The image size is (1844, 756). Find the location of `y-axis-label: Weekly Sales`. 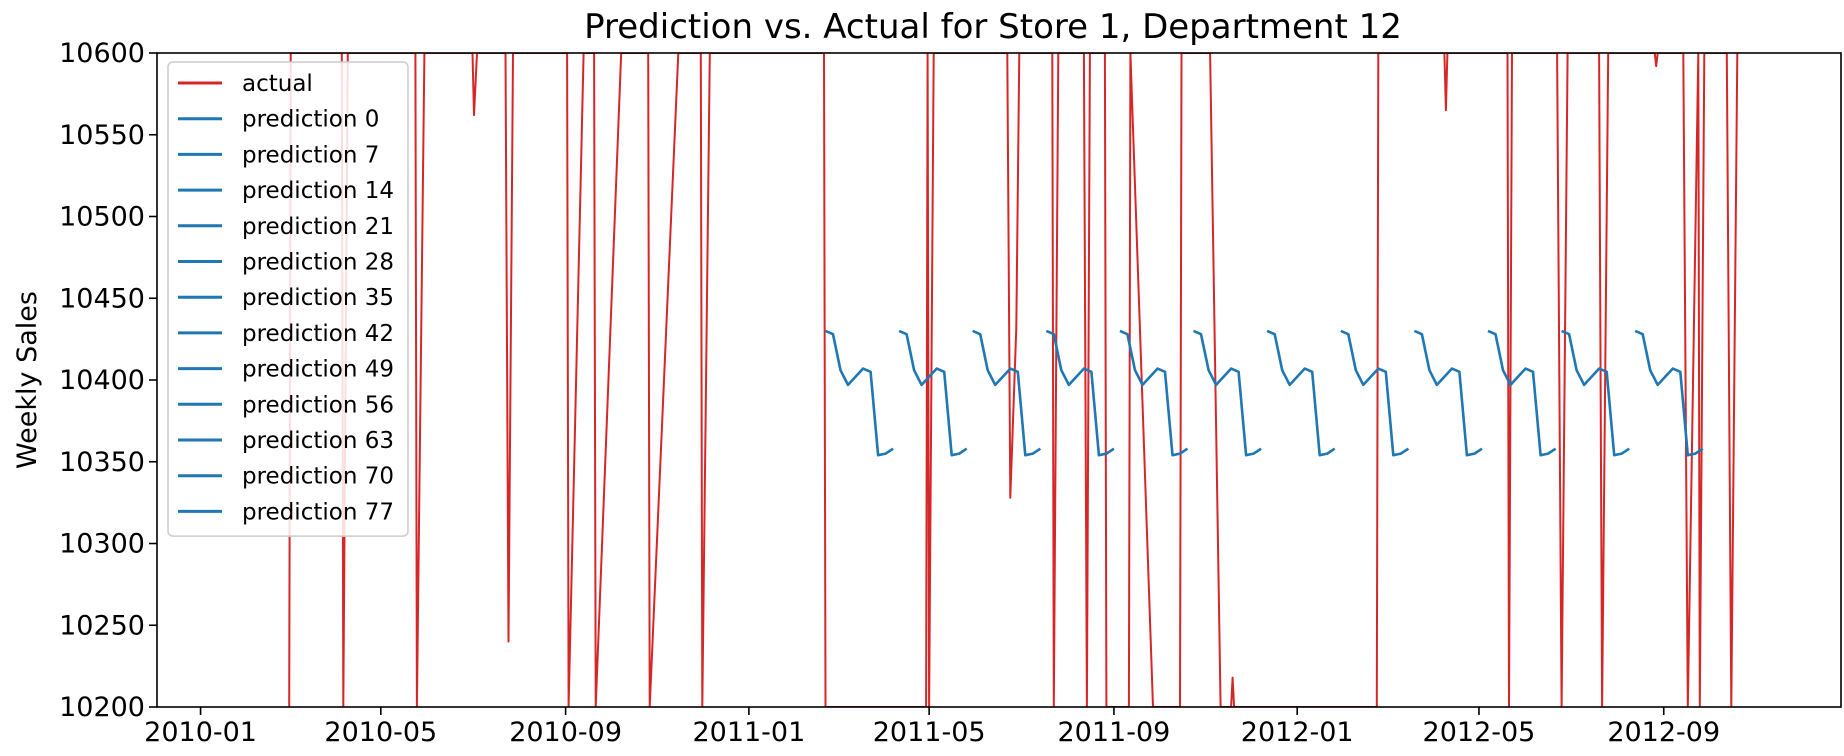

y-axis-label: Weekly Sales is located at coordinates (27, 380).